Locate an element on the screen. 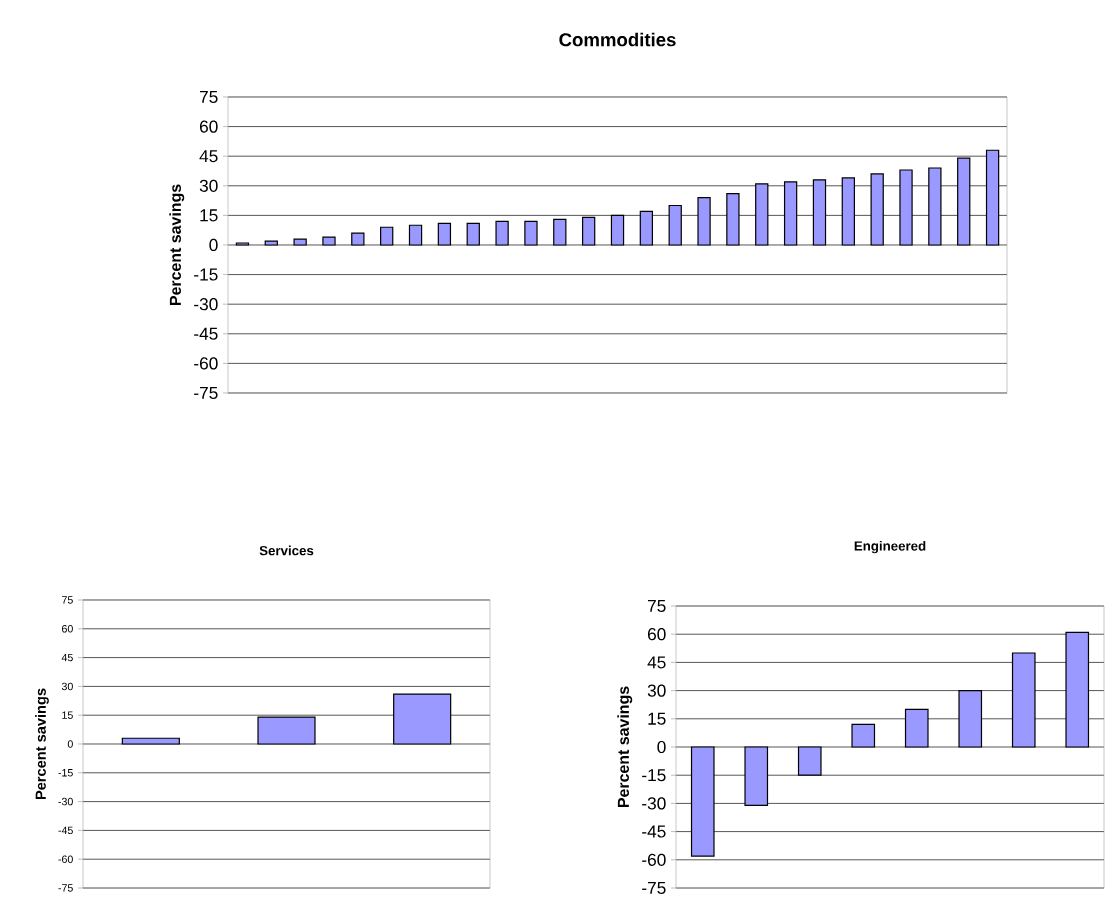 Image resolution: width=1109 pixels, height=897 pixels. chart-title: Services is located at coordinates (286, 550).